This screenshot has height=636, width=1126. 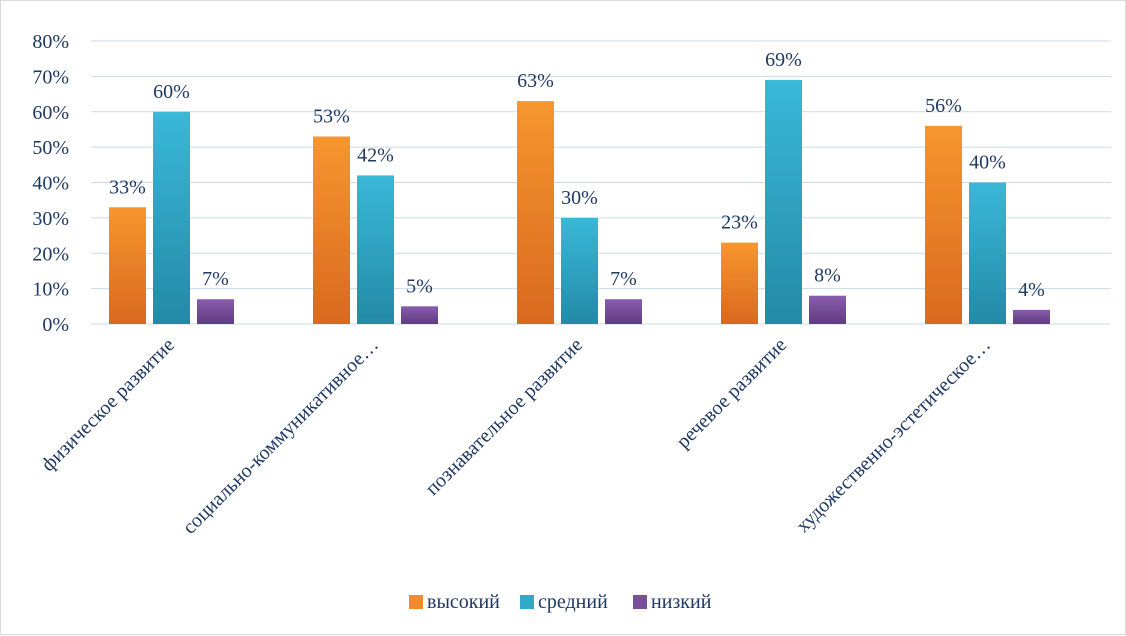 I want to click on data-label: 60%, so click(x=171, y=92).